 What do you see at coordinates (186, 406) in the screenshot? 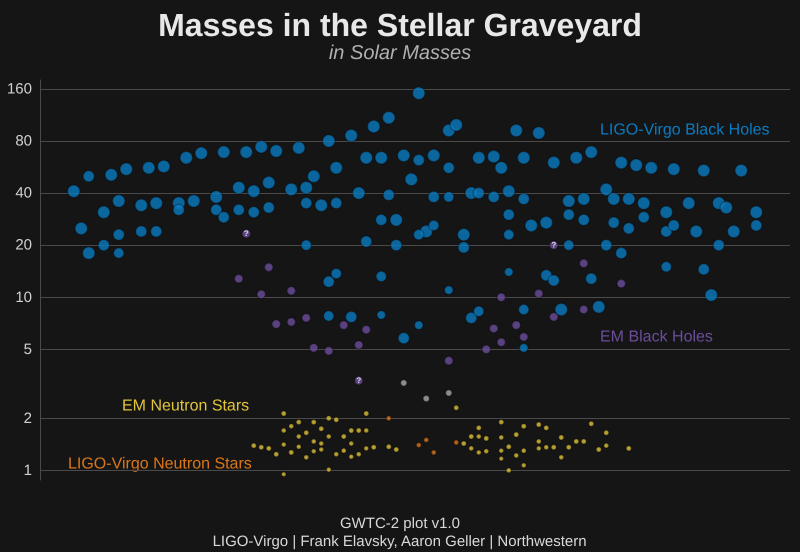
I see `series-label: EM Neutron Stars` at bounding box center [186, 406].